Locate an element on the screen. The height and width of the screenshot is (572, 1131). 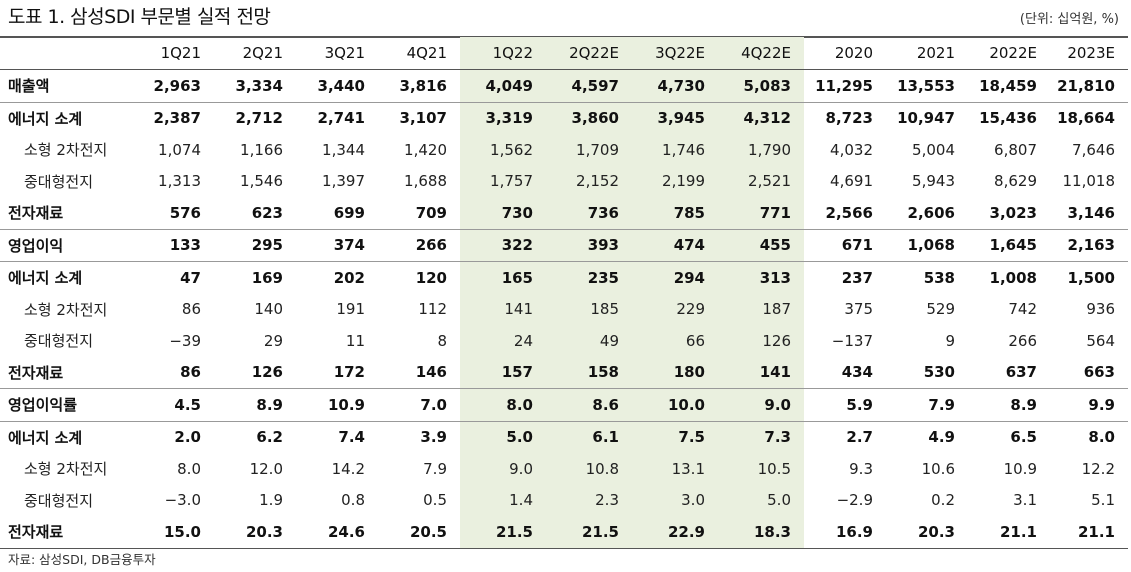
table-cell: 529 is located at coordinates (940, 309).